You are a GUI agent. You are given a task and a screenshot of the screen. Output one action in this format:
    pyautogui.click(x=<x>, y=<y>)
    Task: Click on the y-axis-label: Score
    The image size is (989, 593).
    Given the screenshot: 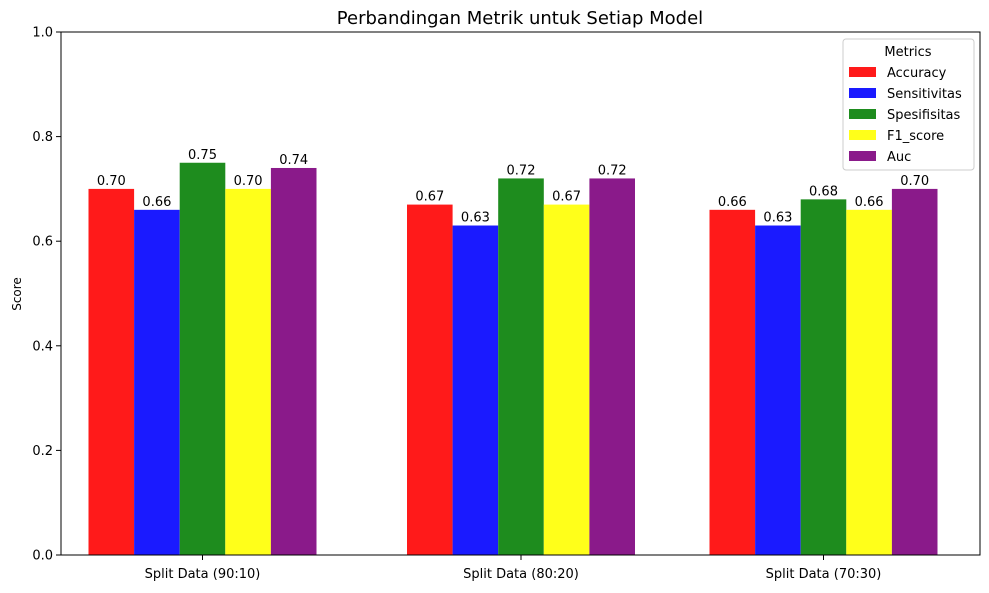 What is the action you would take?
    pyautogui.click(x=17, y=294)
    